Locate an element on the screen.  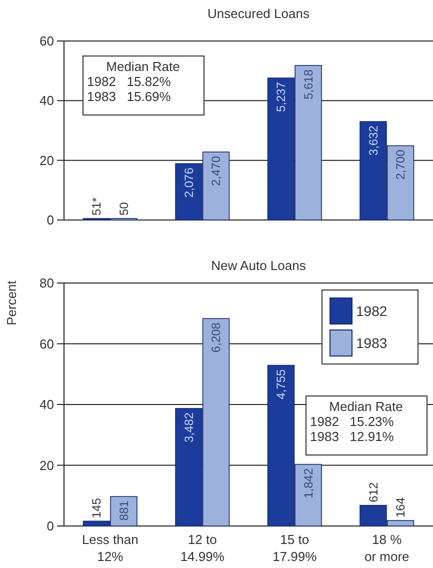
annotation: 1983 12.91% is located at coordinates (352, 436).